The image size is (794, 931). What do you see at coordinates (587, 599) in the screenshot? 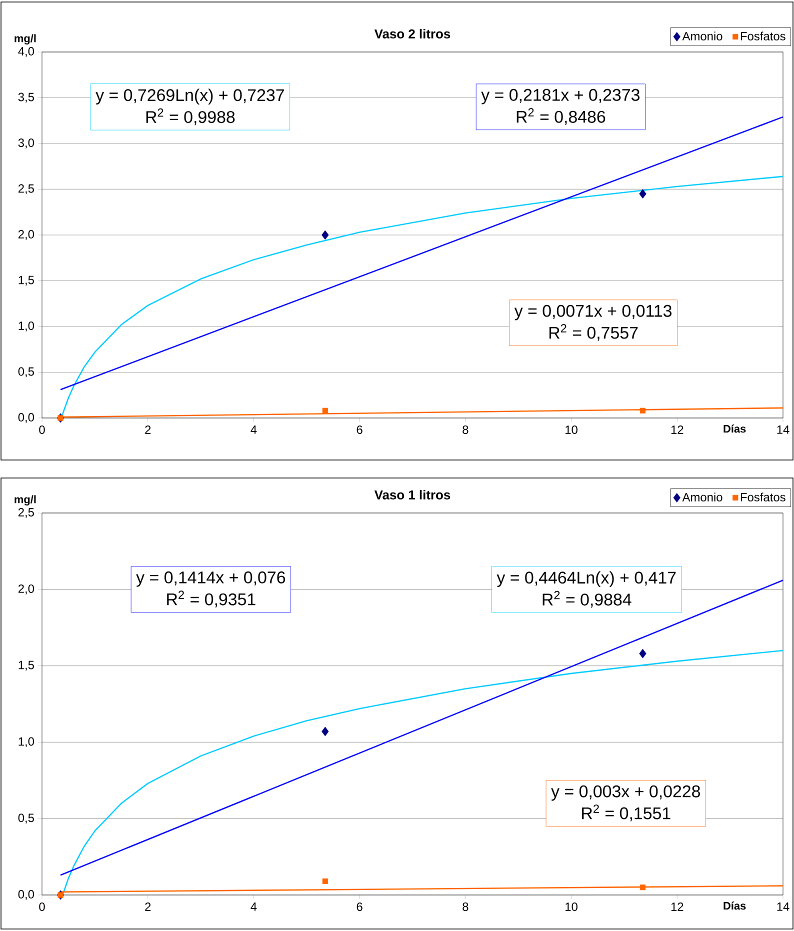
I see `annotation: R$^{2}$ = 0,9884` at bounding box center [587, 599].